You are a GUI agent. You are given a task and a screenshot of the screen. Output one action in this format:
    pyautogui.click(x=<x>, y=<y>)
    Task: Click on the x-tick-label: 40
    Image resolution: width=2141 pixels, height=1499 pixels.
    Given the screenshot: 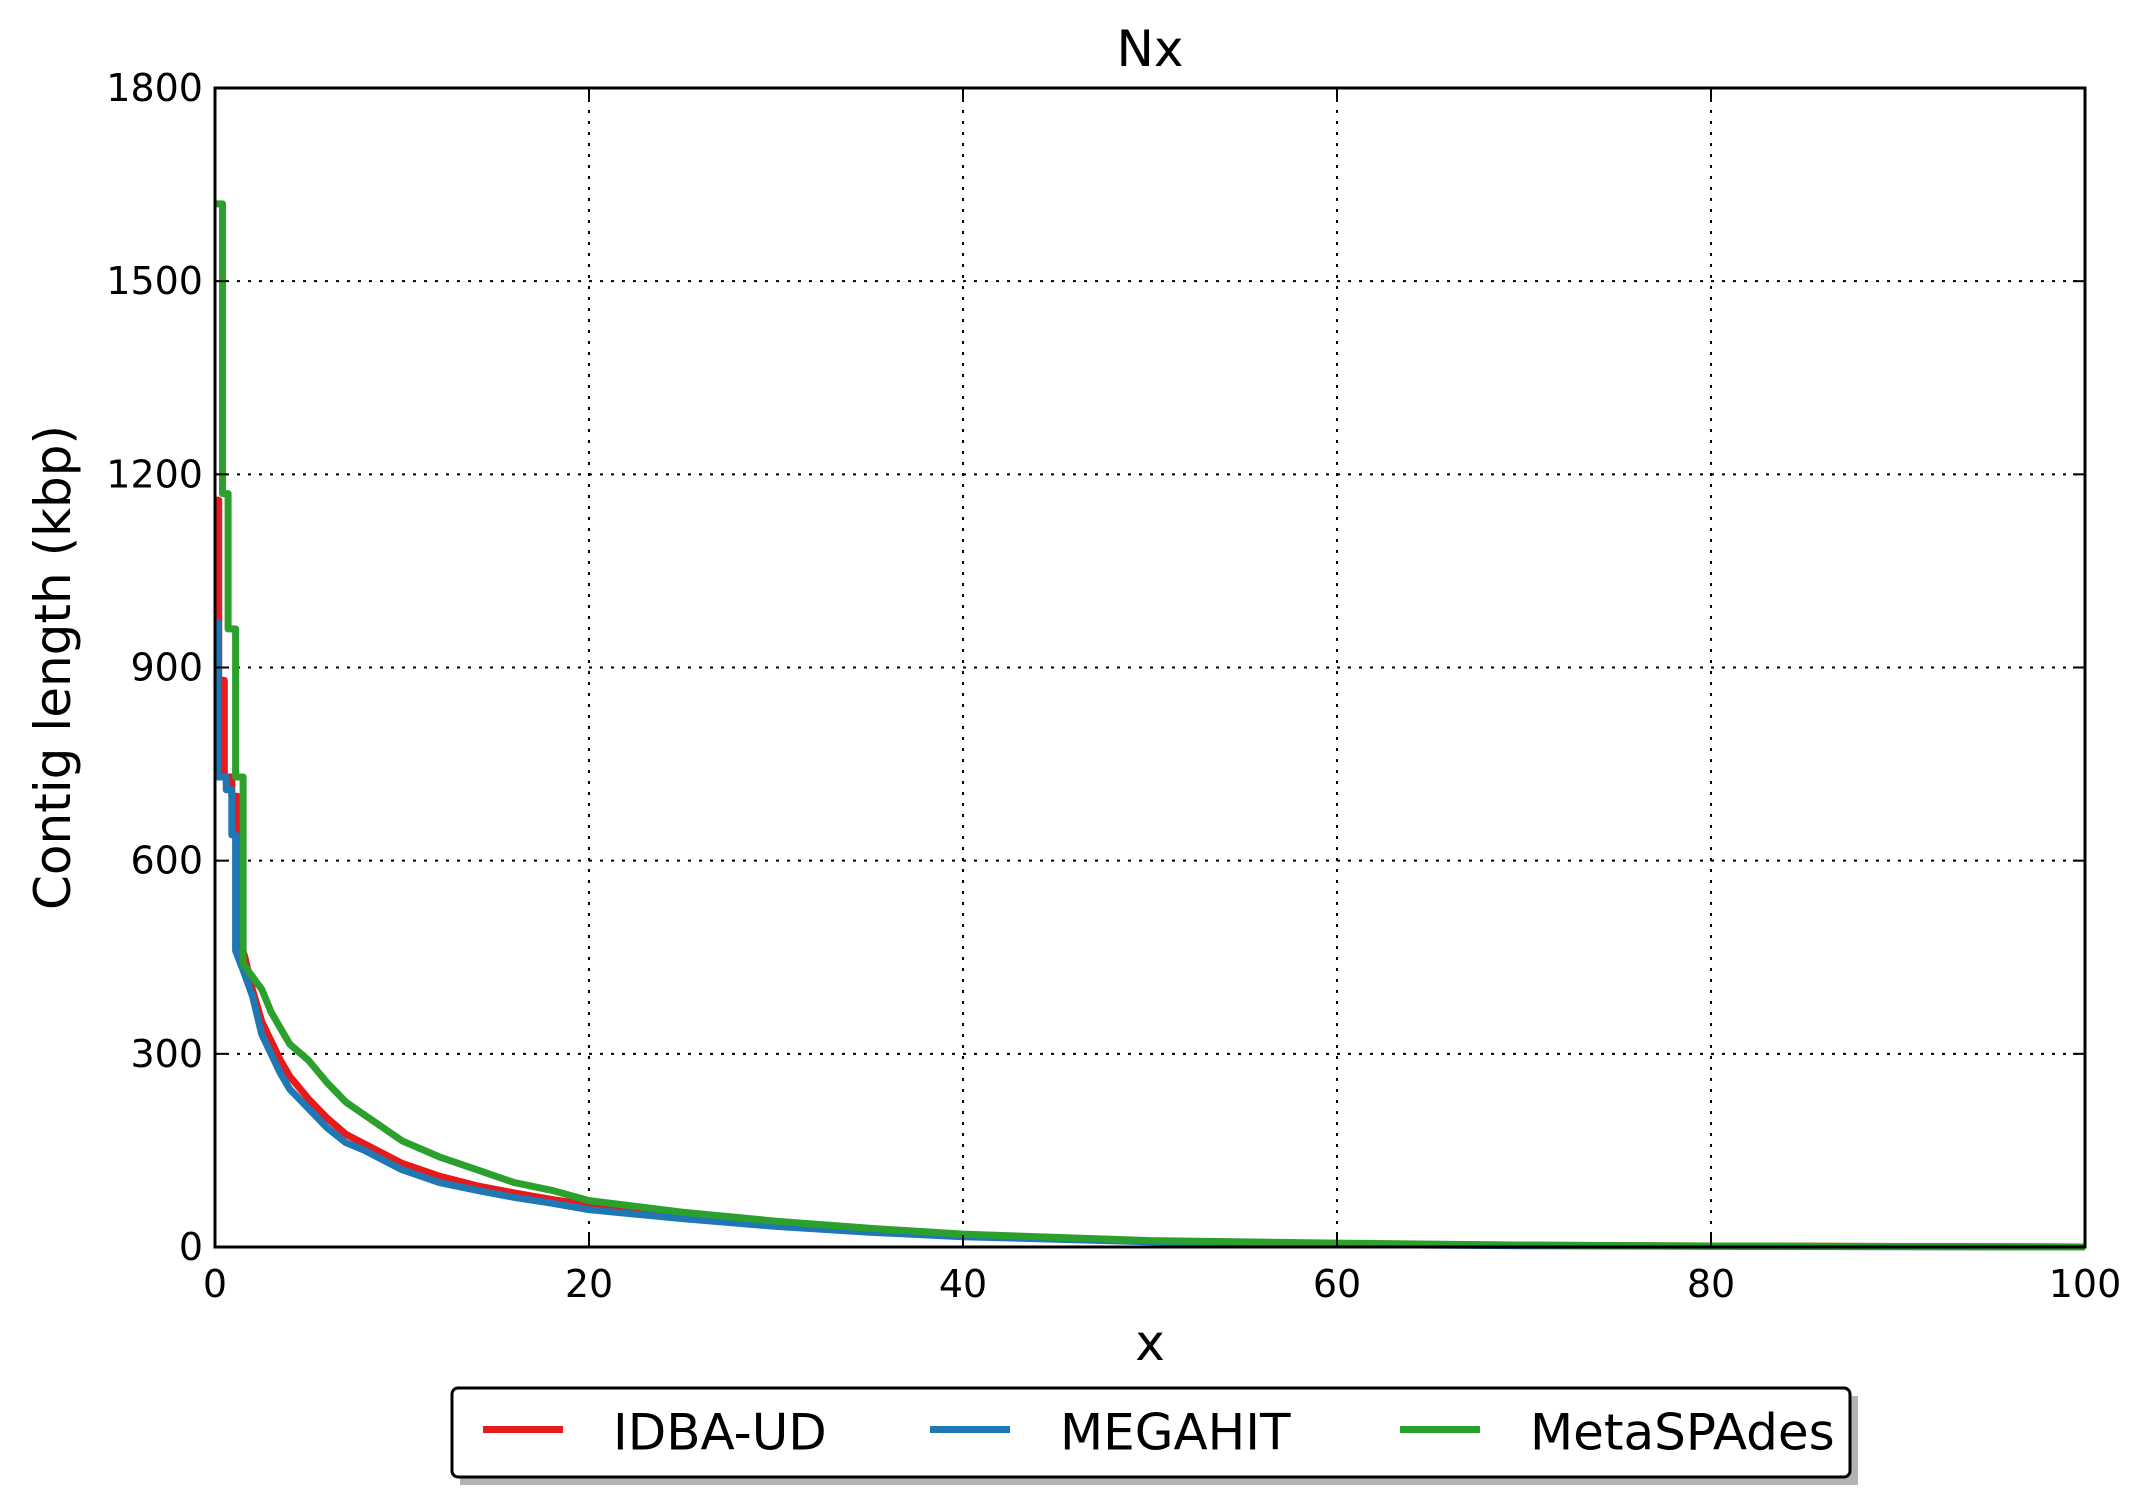 What is the action you would take?
    pyautogui.click(x=963, y=1284)
    